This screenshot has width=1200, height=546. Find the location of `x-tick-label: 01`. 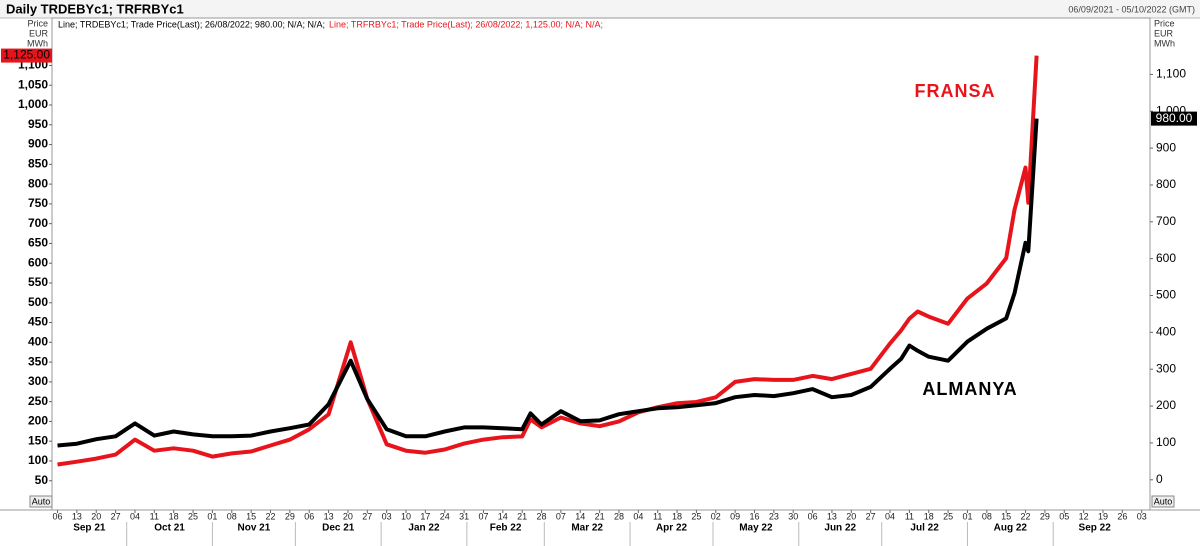

x-tick-label: 01 is located at coordinates (967, 516).